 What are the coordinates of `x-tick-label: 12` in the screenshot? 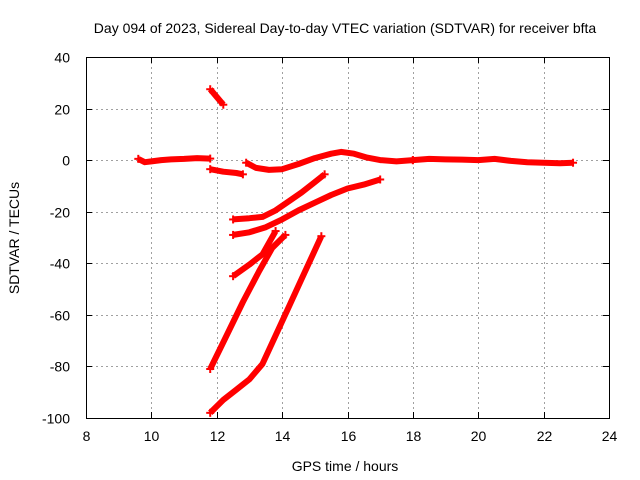 It's located at (218, 436).